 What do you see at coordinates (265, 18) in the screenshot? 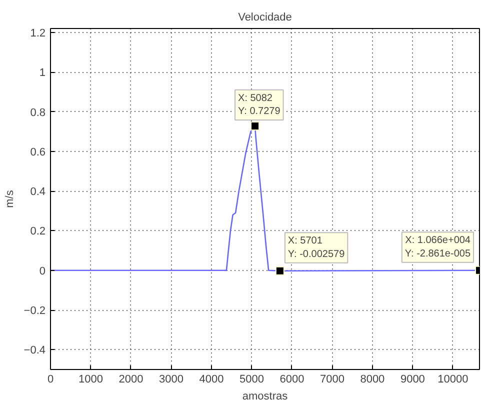
I see `chart-title: Velocidade` at bounding box center [265, 18].